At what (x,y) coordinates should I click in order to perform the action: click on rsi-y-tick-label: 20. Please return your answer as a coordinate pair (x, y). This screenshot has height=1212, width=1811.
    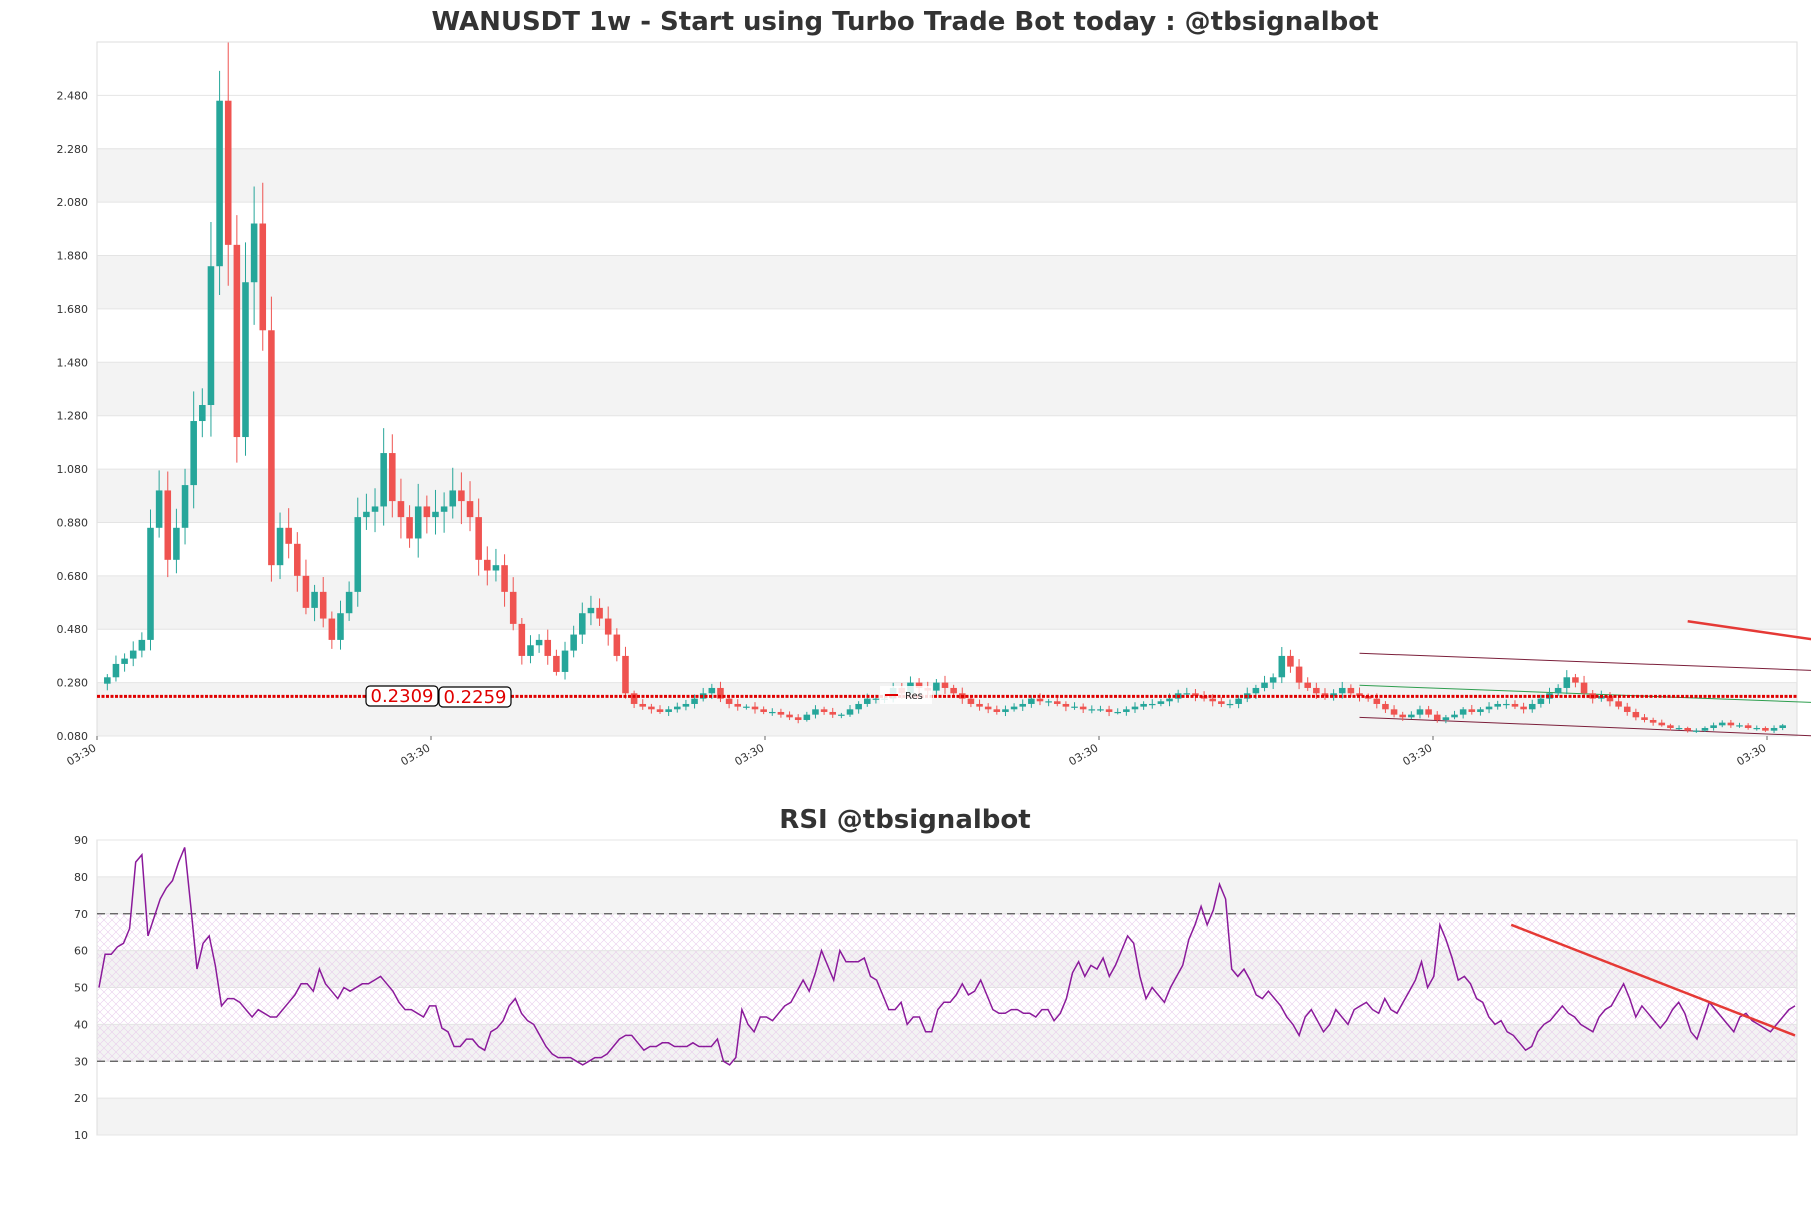
    Looking at the image, I should click on (81, 1098).